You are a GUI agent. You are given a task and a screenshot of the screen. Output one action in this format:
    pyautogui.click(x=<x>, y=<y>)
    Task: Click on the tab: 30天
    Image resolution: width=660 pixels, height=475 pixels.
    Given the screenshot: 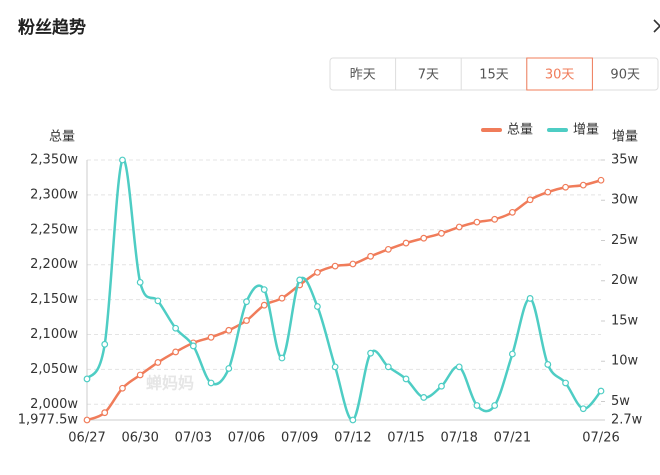 What is the action you would take?
    pyautogui.click(x=560, y=75)
    